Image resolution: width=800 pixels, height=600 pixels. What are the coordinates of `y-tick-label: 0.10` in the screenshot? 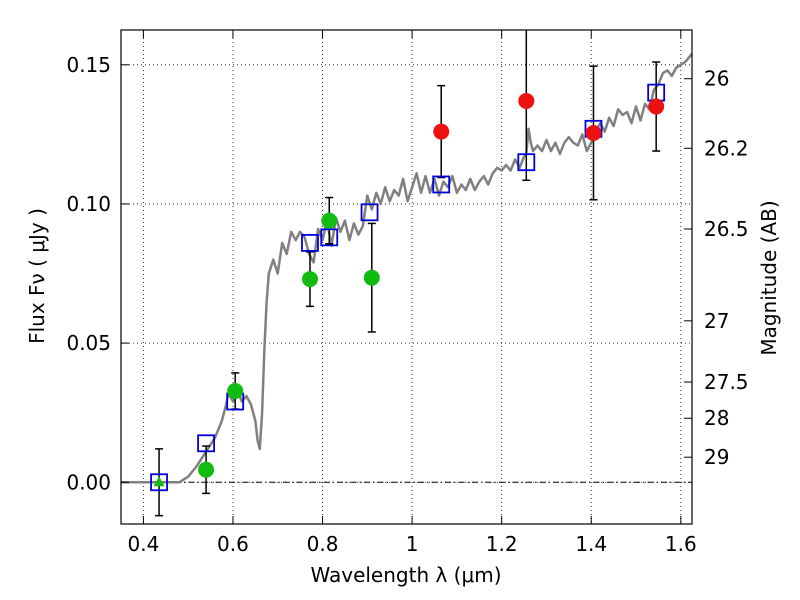 It's located at (88, 204).